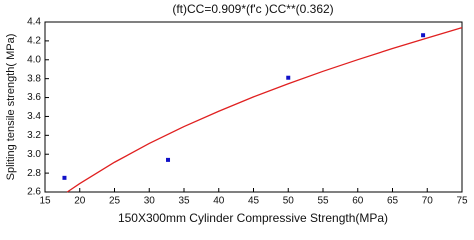 This screenshot has height=240, width=474. What do you see at coordinates (34, 154) in the screenshot?
I see `y-tick-label: 3.0` at bounding box center [34, 154].